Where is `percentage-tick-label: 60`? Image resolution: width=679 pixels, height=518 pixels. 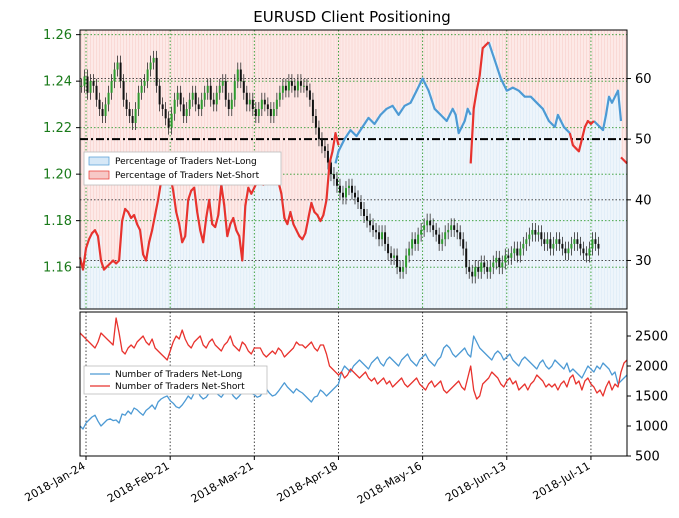 percentage-tick-label: 60 is located at coordinates (643, 79).